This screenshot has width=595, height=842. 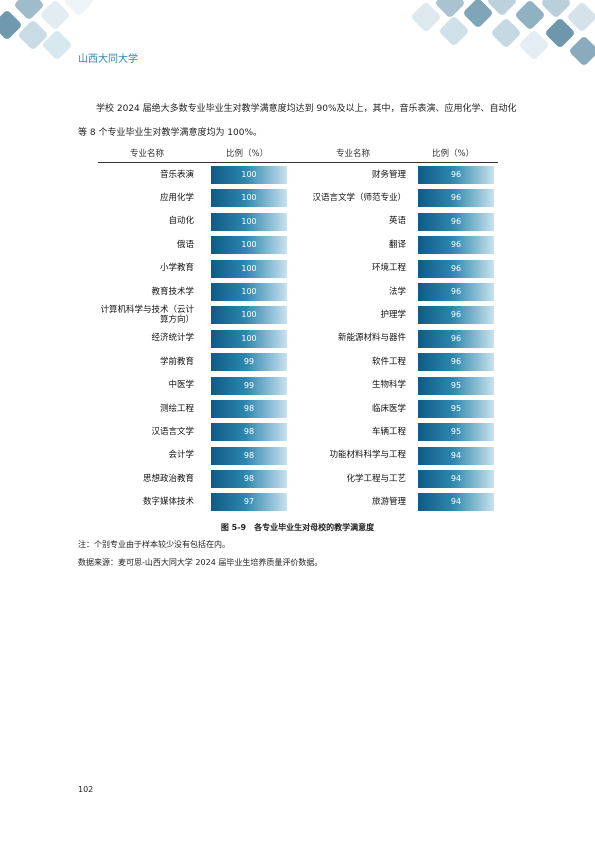 I want to click on figure-caption: 图 5-9 各专业毕业生对母校的教学满意度, so click(x=297, y=527).